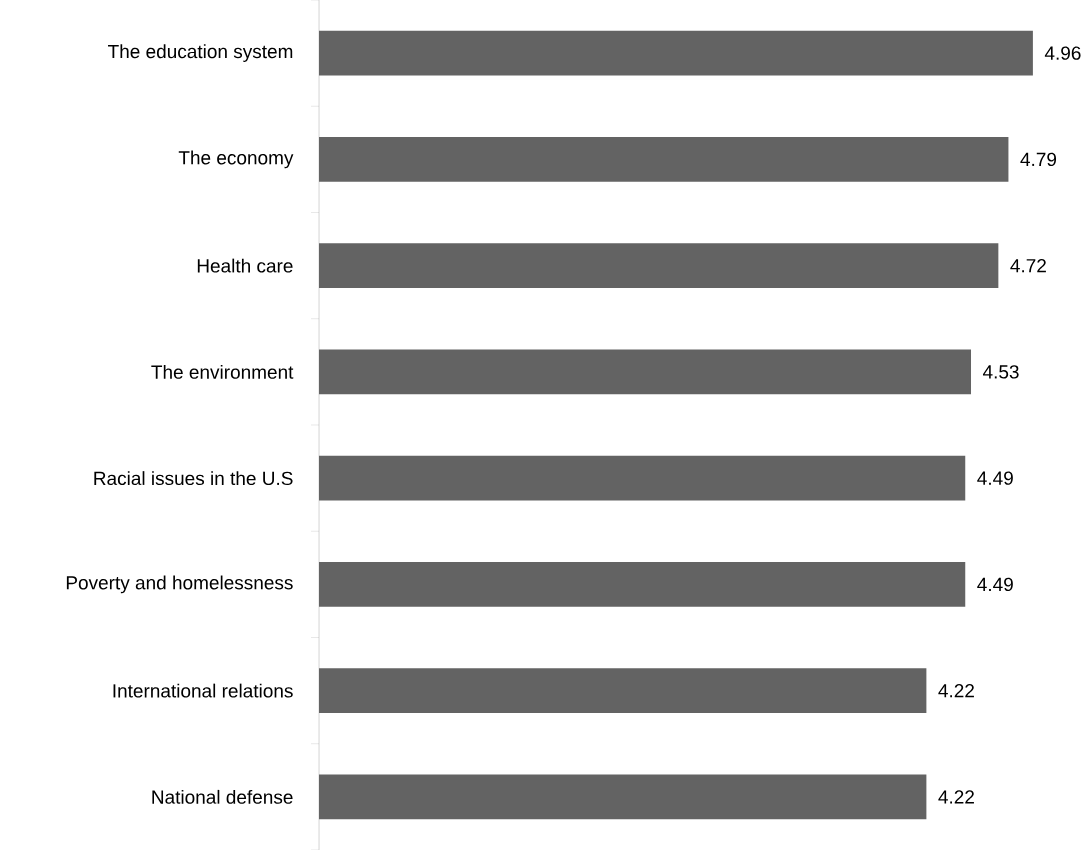 The height and width of the screenshot is (850, 1090). I want to click on y-tick-label: International relations, so click(203, 690).